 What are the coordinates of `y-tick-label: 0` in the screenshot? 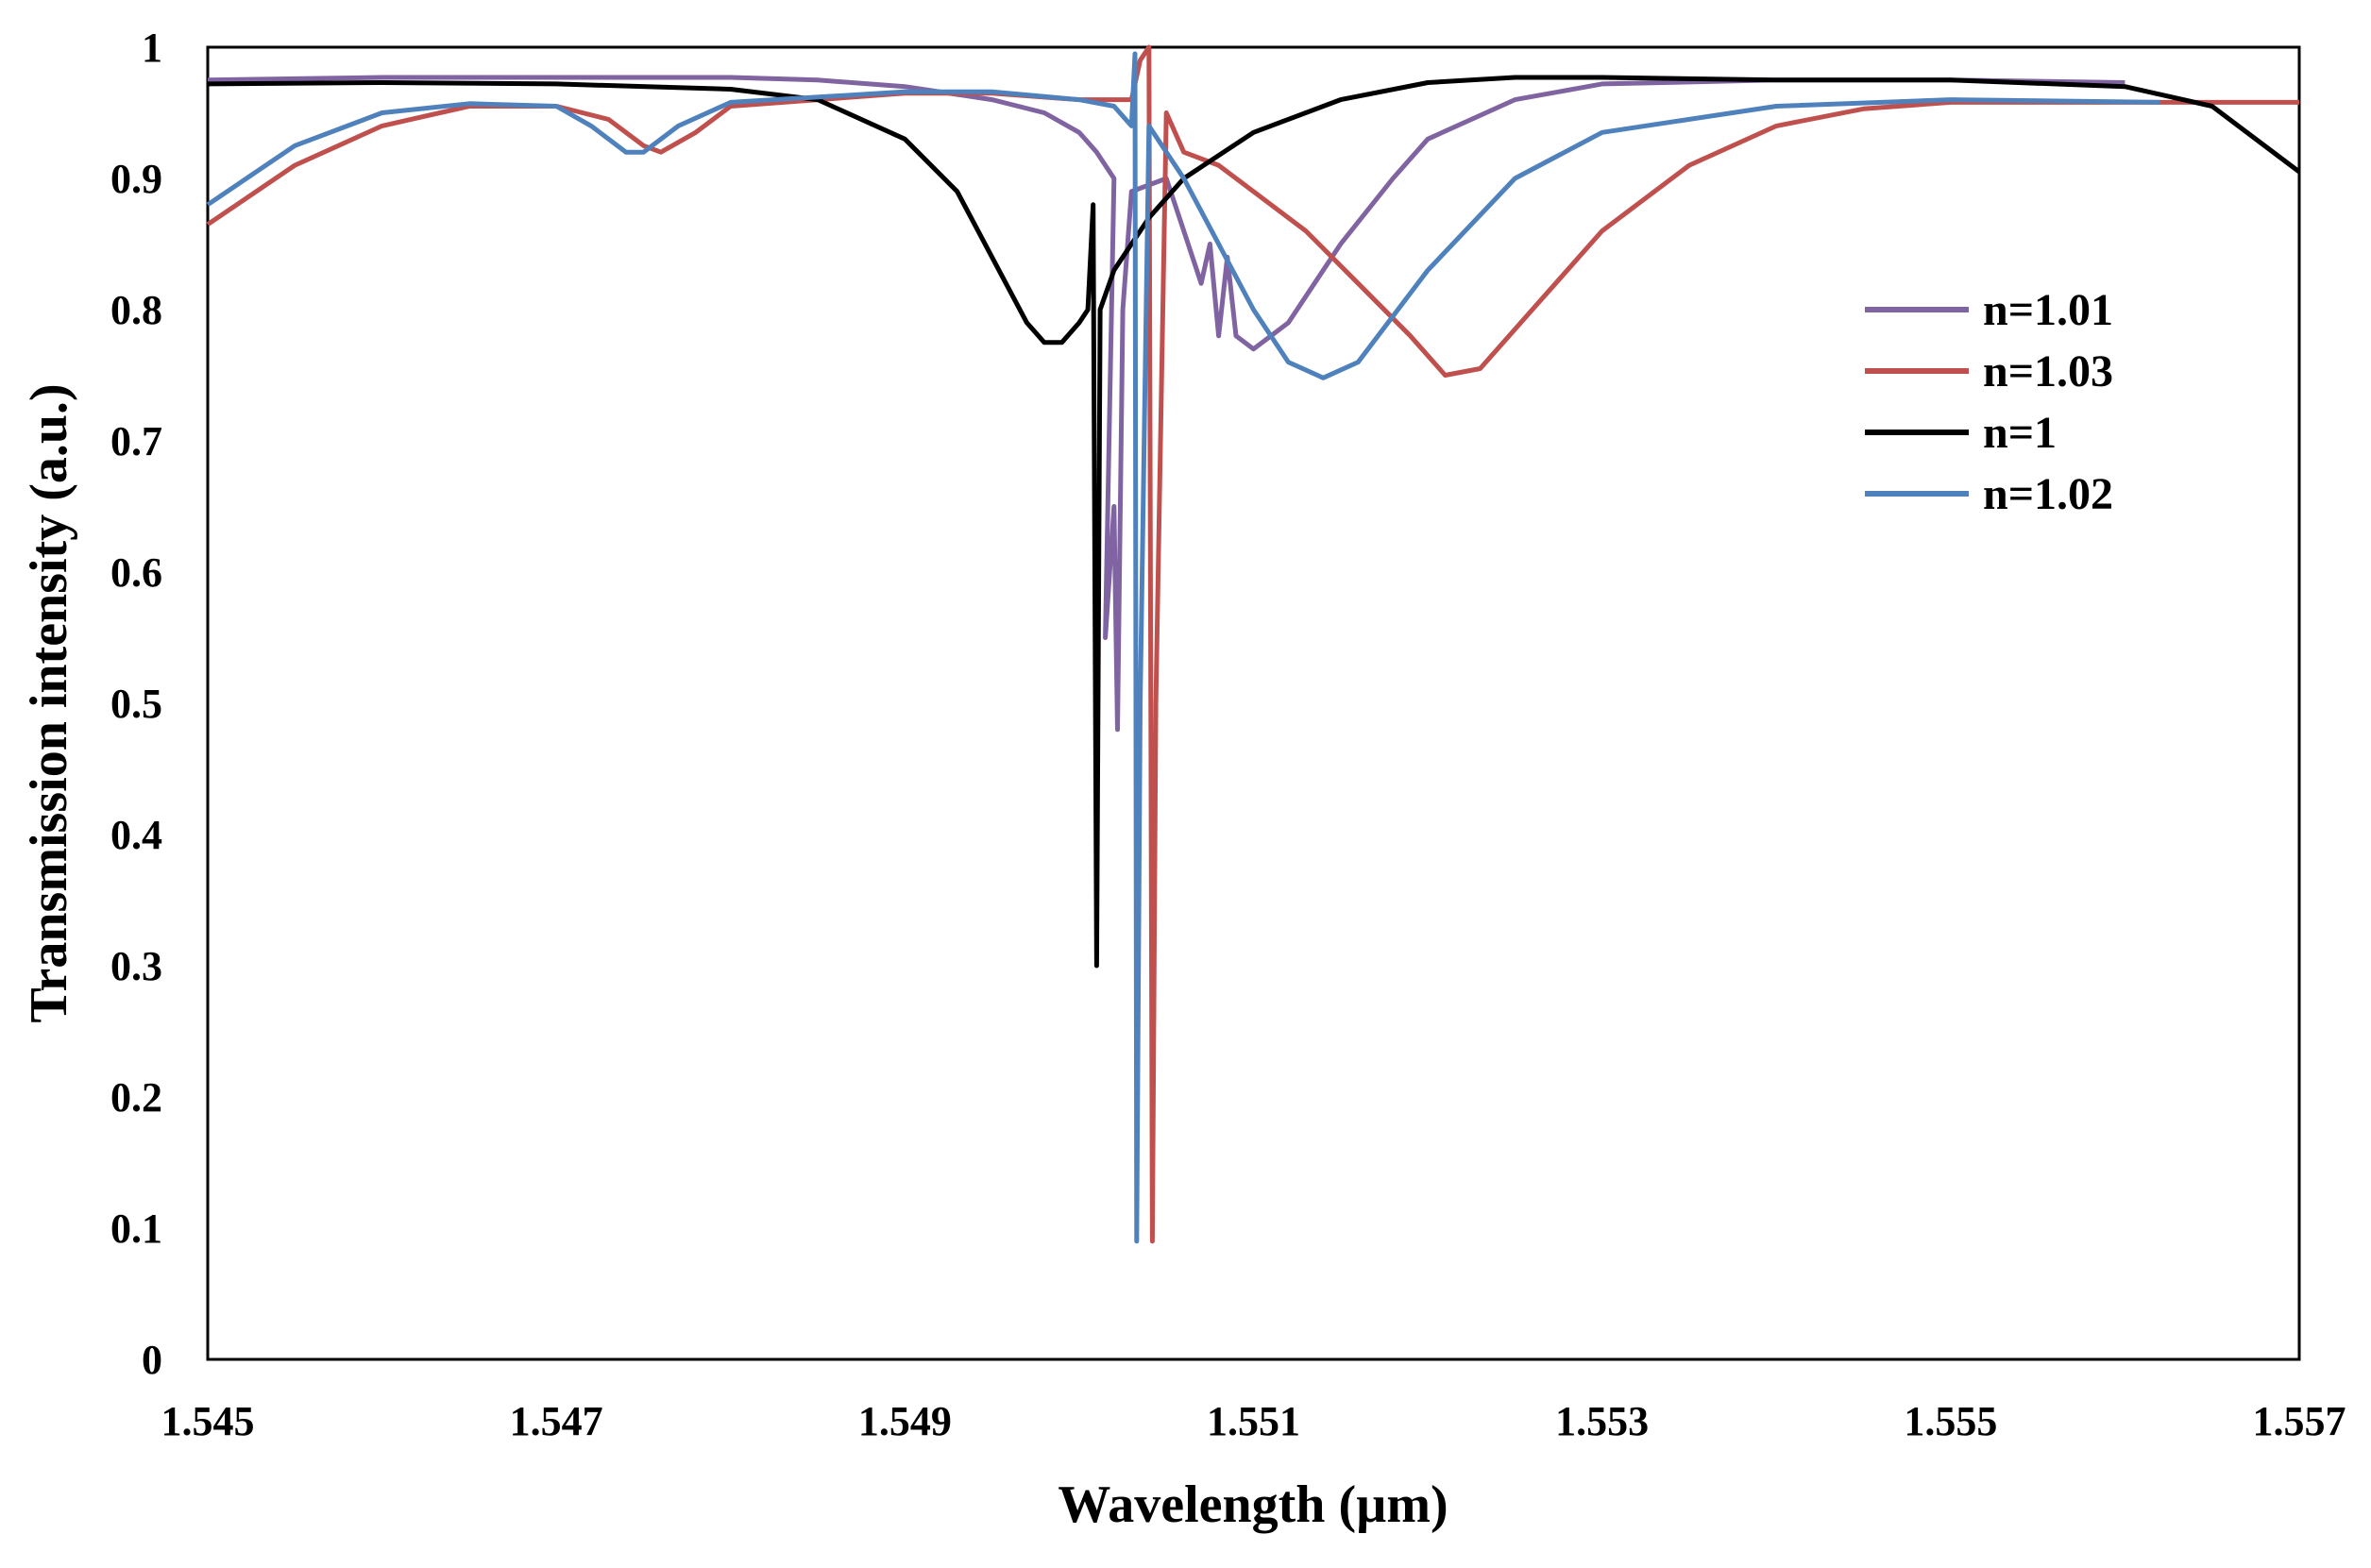 It's located at (152, 1360).